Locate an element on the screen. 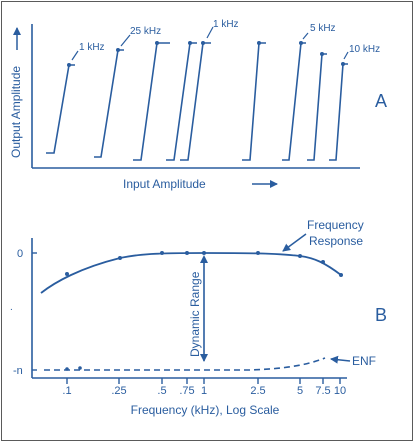 Image resolution: width=416 pixels, height=444 pixels. frequency-response-pointer is located at coordinates (294, 242).